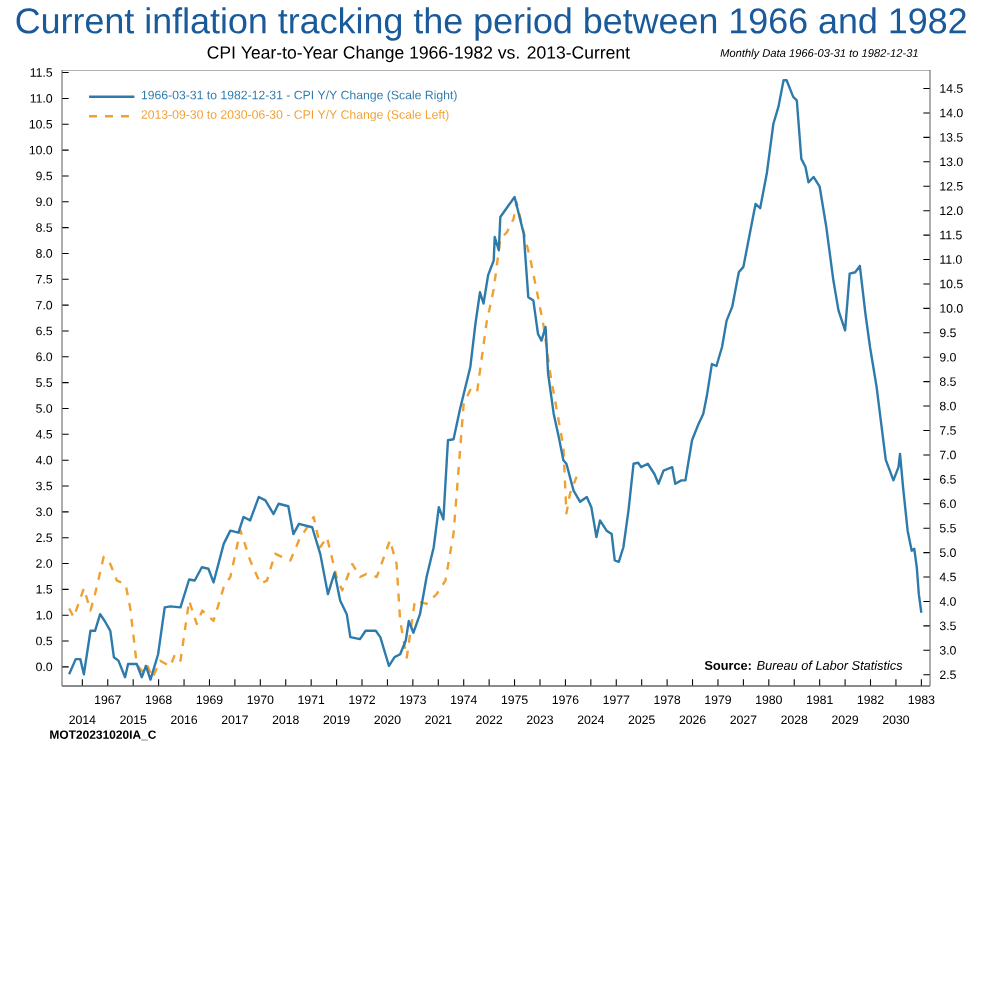 The width and height of the screenshot is (1000, 1002). I want to click on chart-subtitle: CPI Year-to-Year Change 1966-1982 vs. 2013-Current, so click(418, 54).